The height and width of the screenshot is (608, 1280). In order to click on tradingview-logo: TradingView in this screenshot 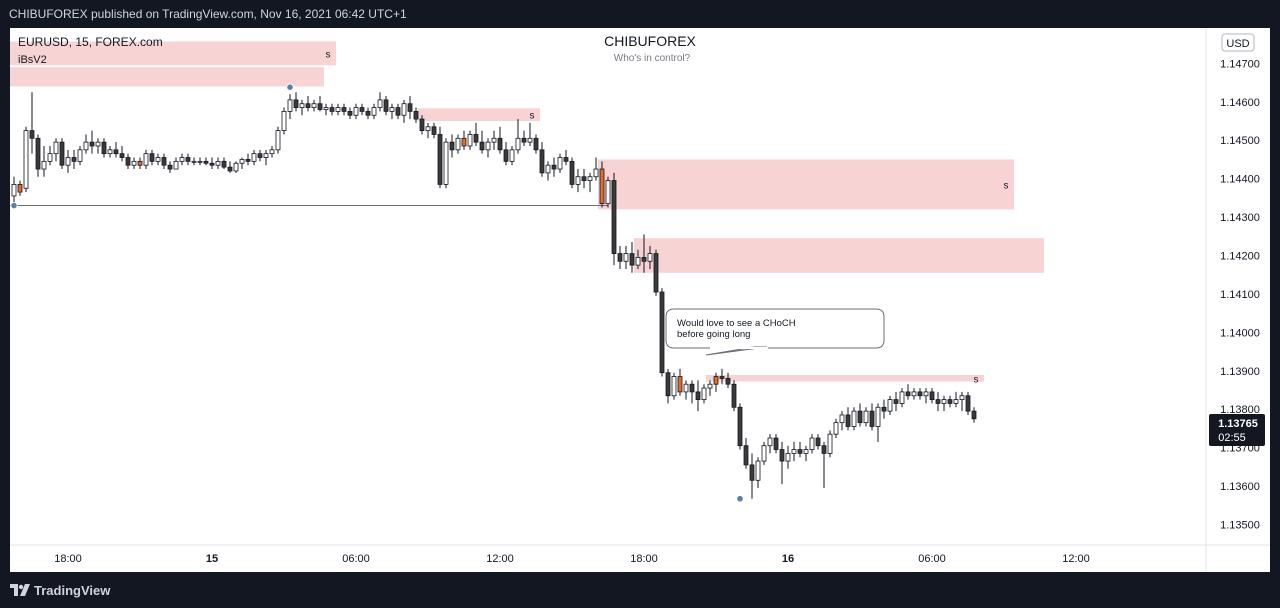, I will do `click(60, 590)`.